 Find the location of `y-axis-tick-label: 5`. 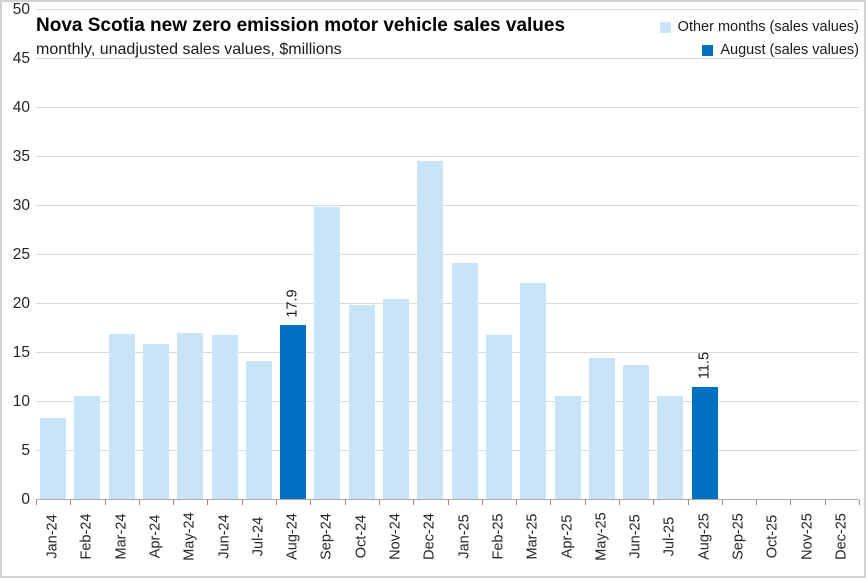

y-axis-tick-label: 5 is located at coordinates (25, 450).